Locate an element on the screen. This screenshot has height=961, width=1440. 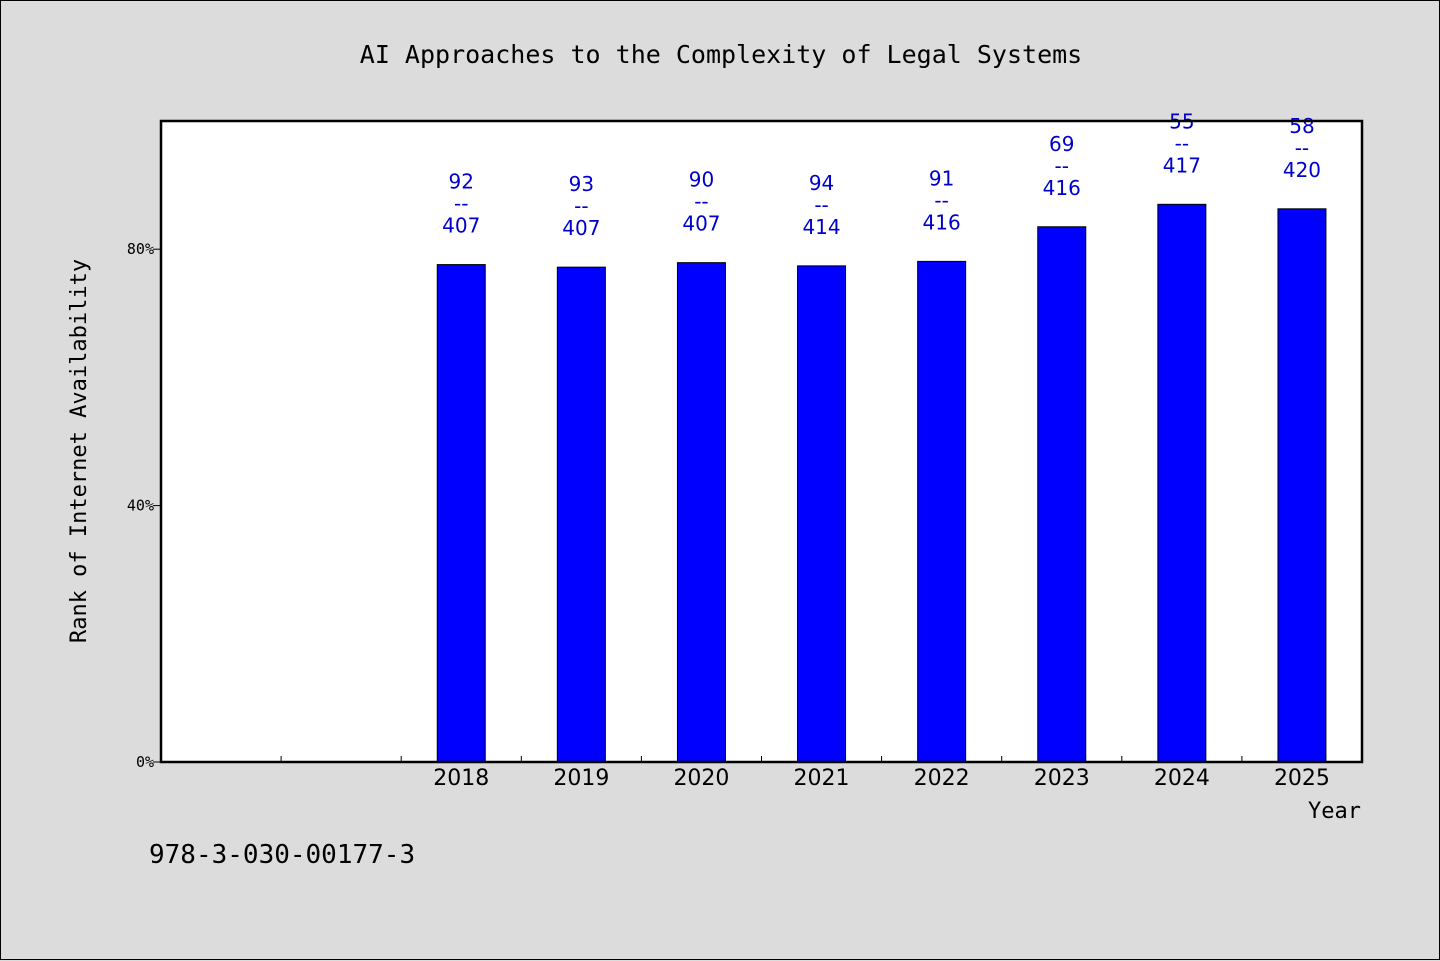
y-tick-label: 0% is located at coordinates (145, 762).